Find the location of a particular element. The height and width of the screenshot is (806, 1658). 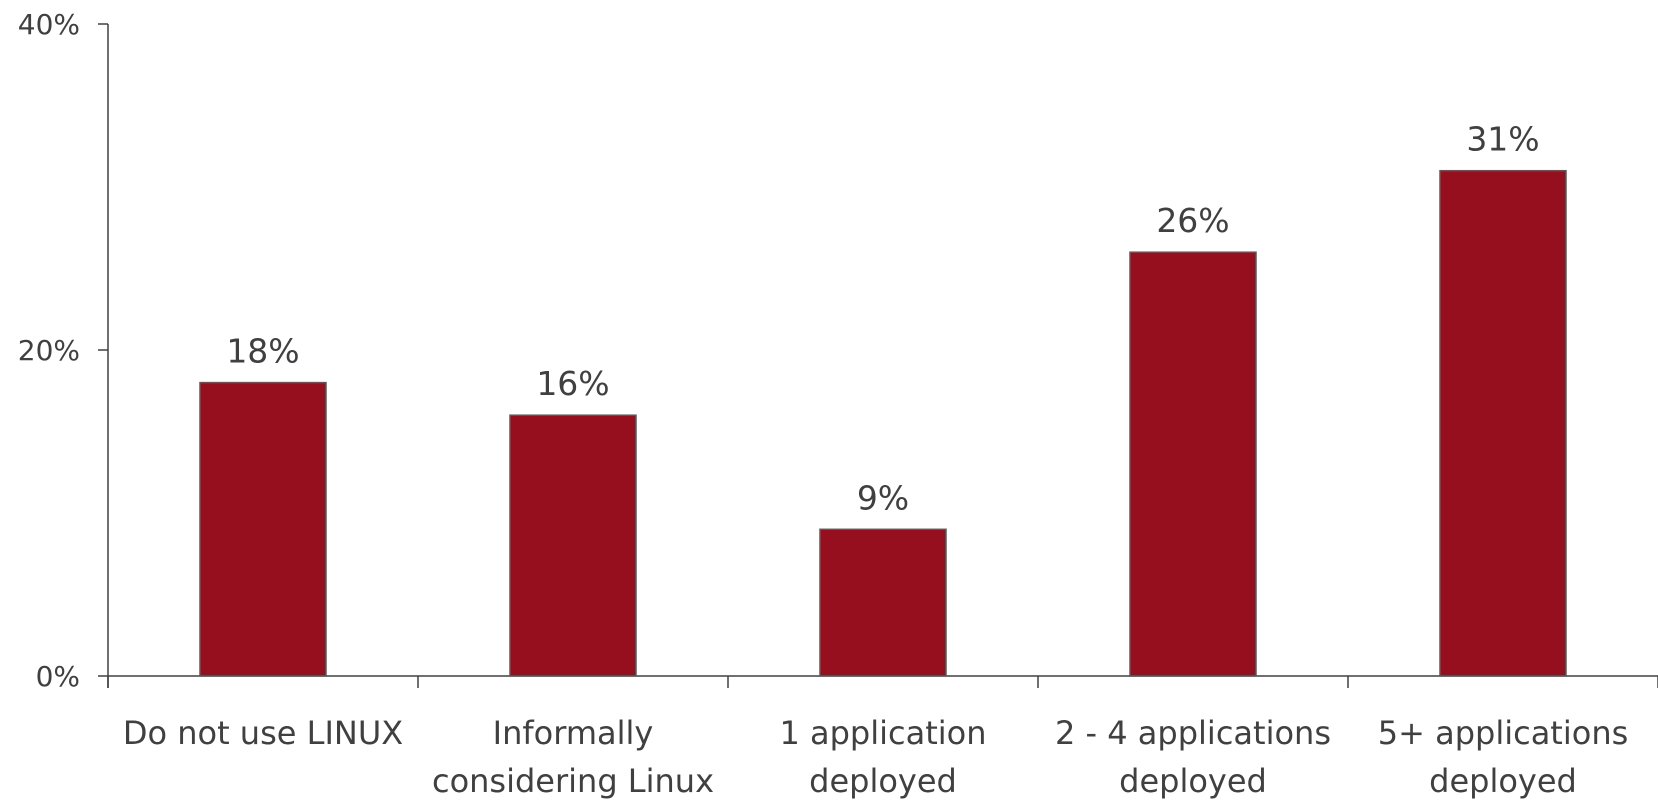

y-tick-label: 20% is located at coordinates (49, 350).